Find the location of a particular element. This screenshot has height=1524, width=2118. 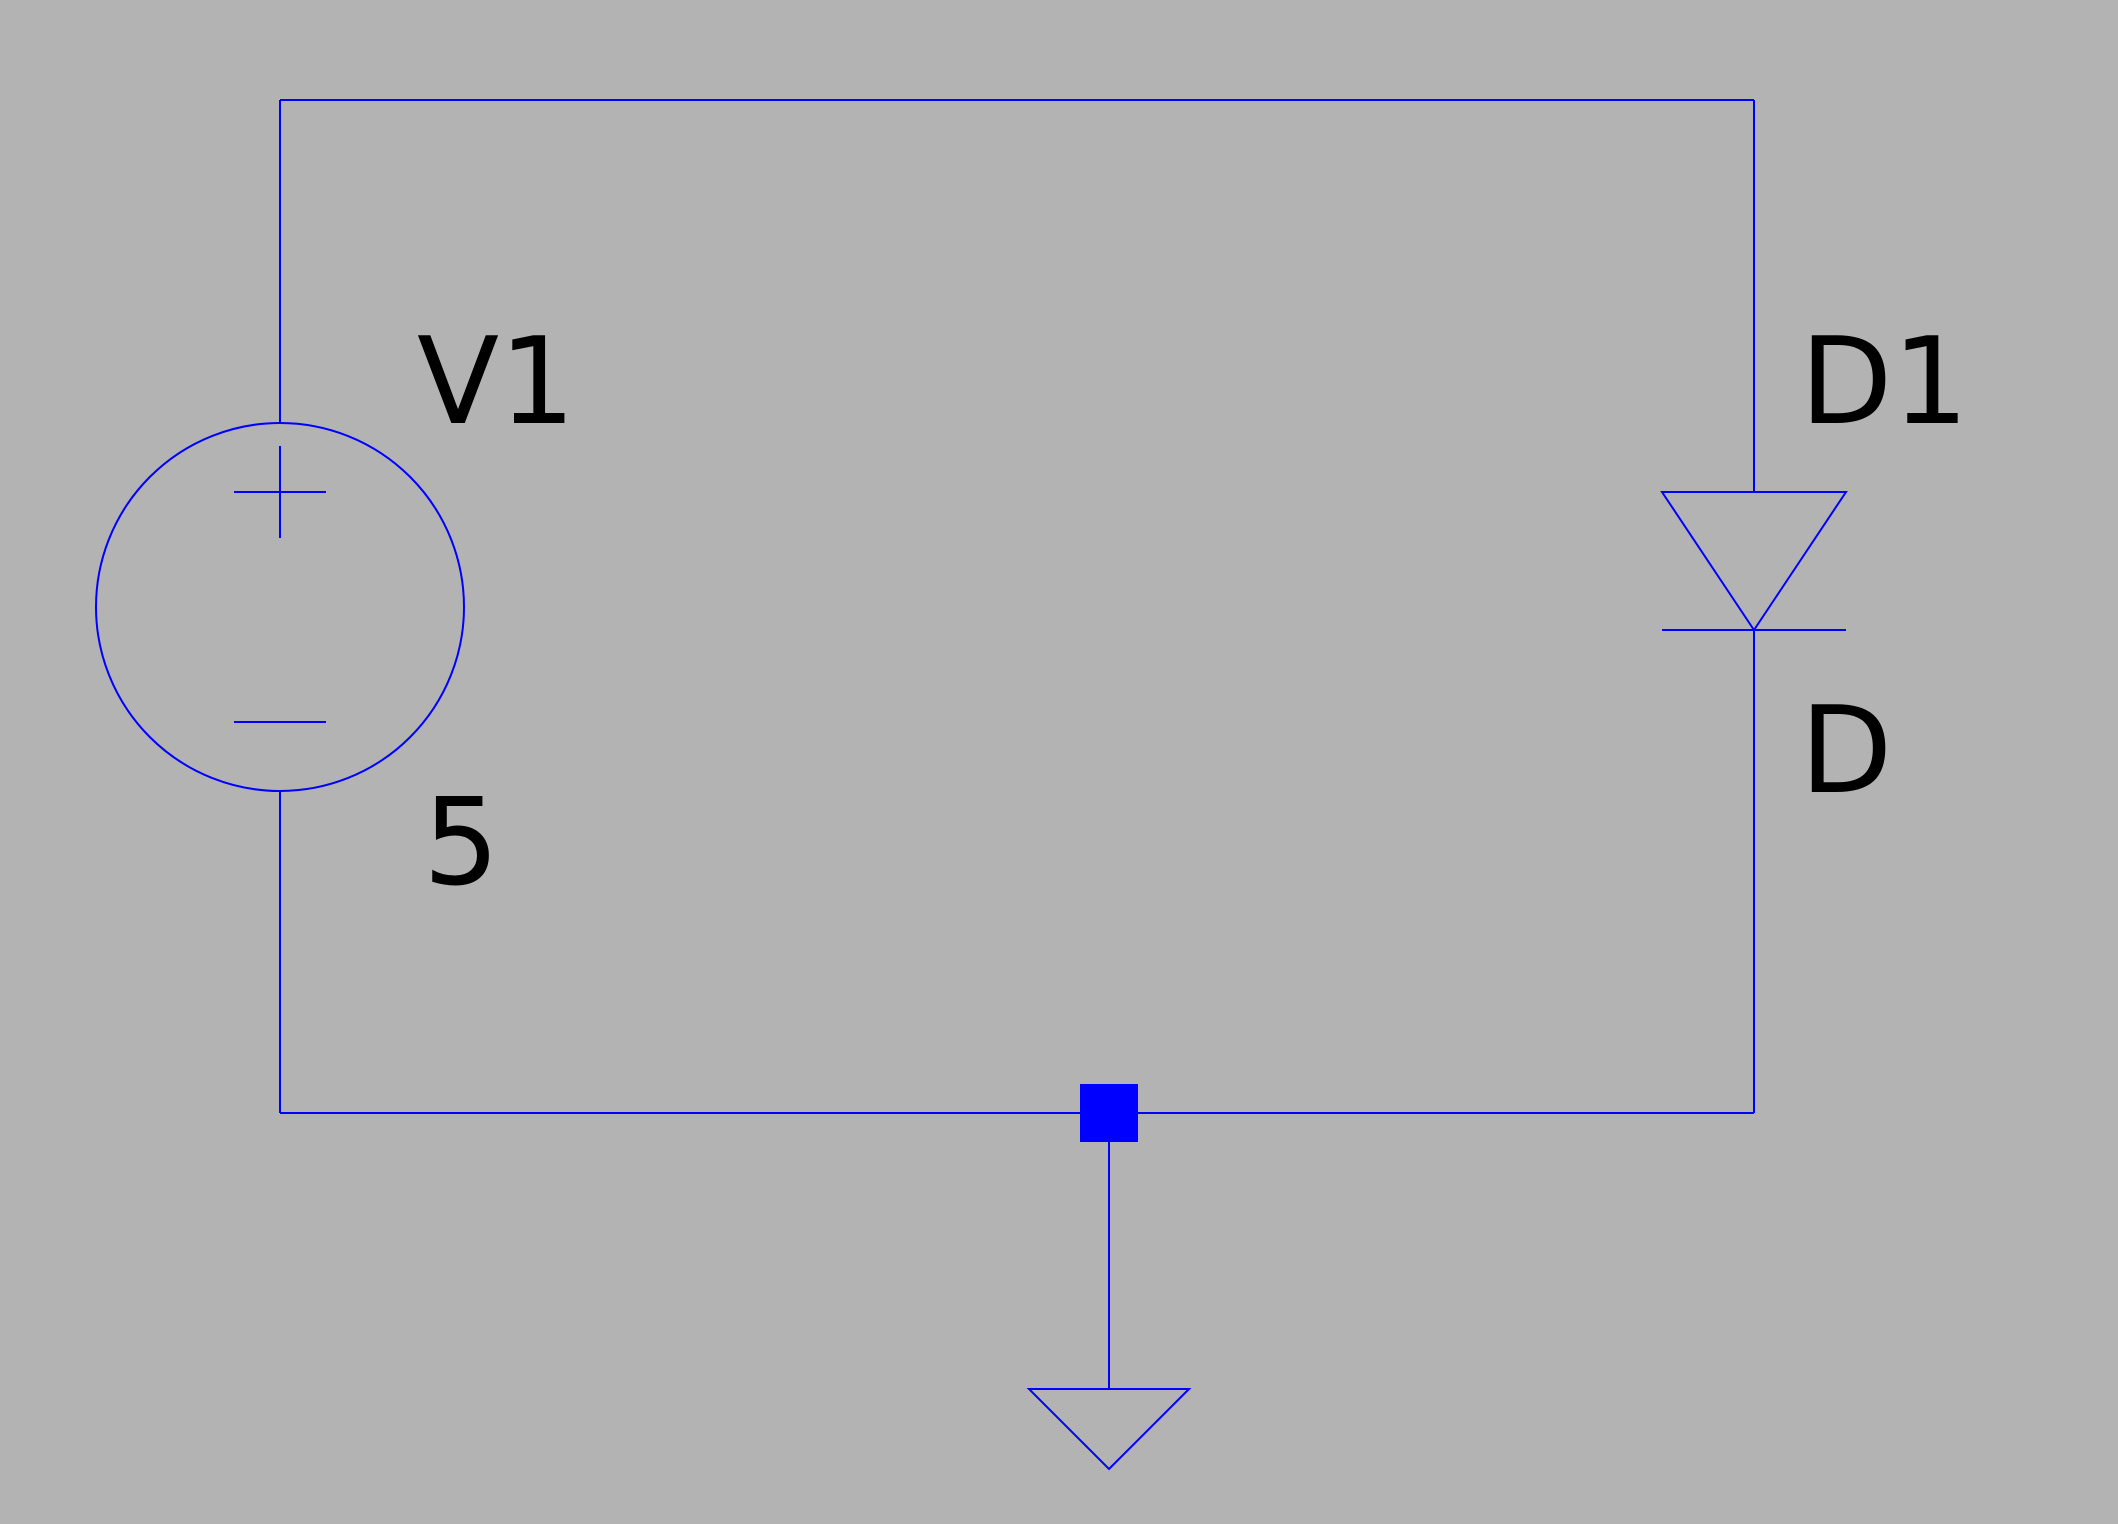

diode-triangle-icon is located at coordinates (1754, 561).